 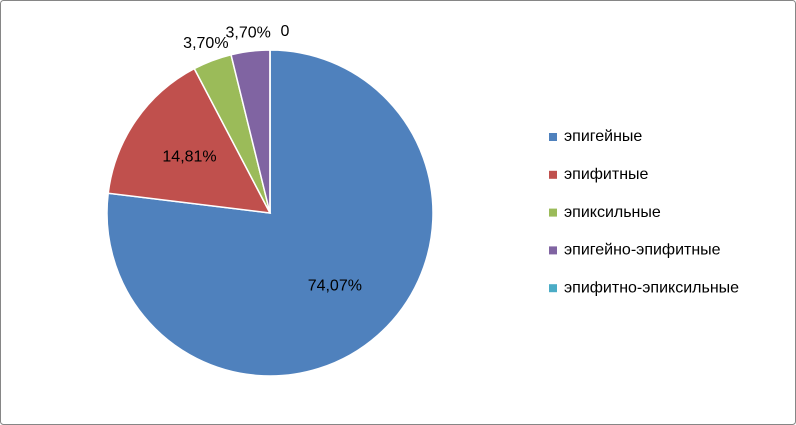 What do you see at coordinates (651, 287) in the screenshot?
I see `legend-label: эпифитно-эпиксильные` at bounding box center [651, 287].